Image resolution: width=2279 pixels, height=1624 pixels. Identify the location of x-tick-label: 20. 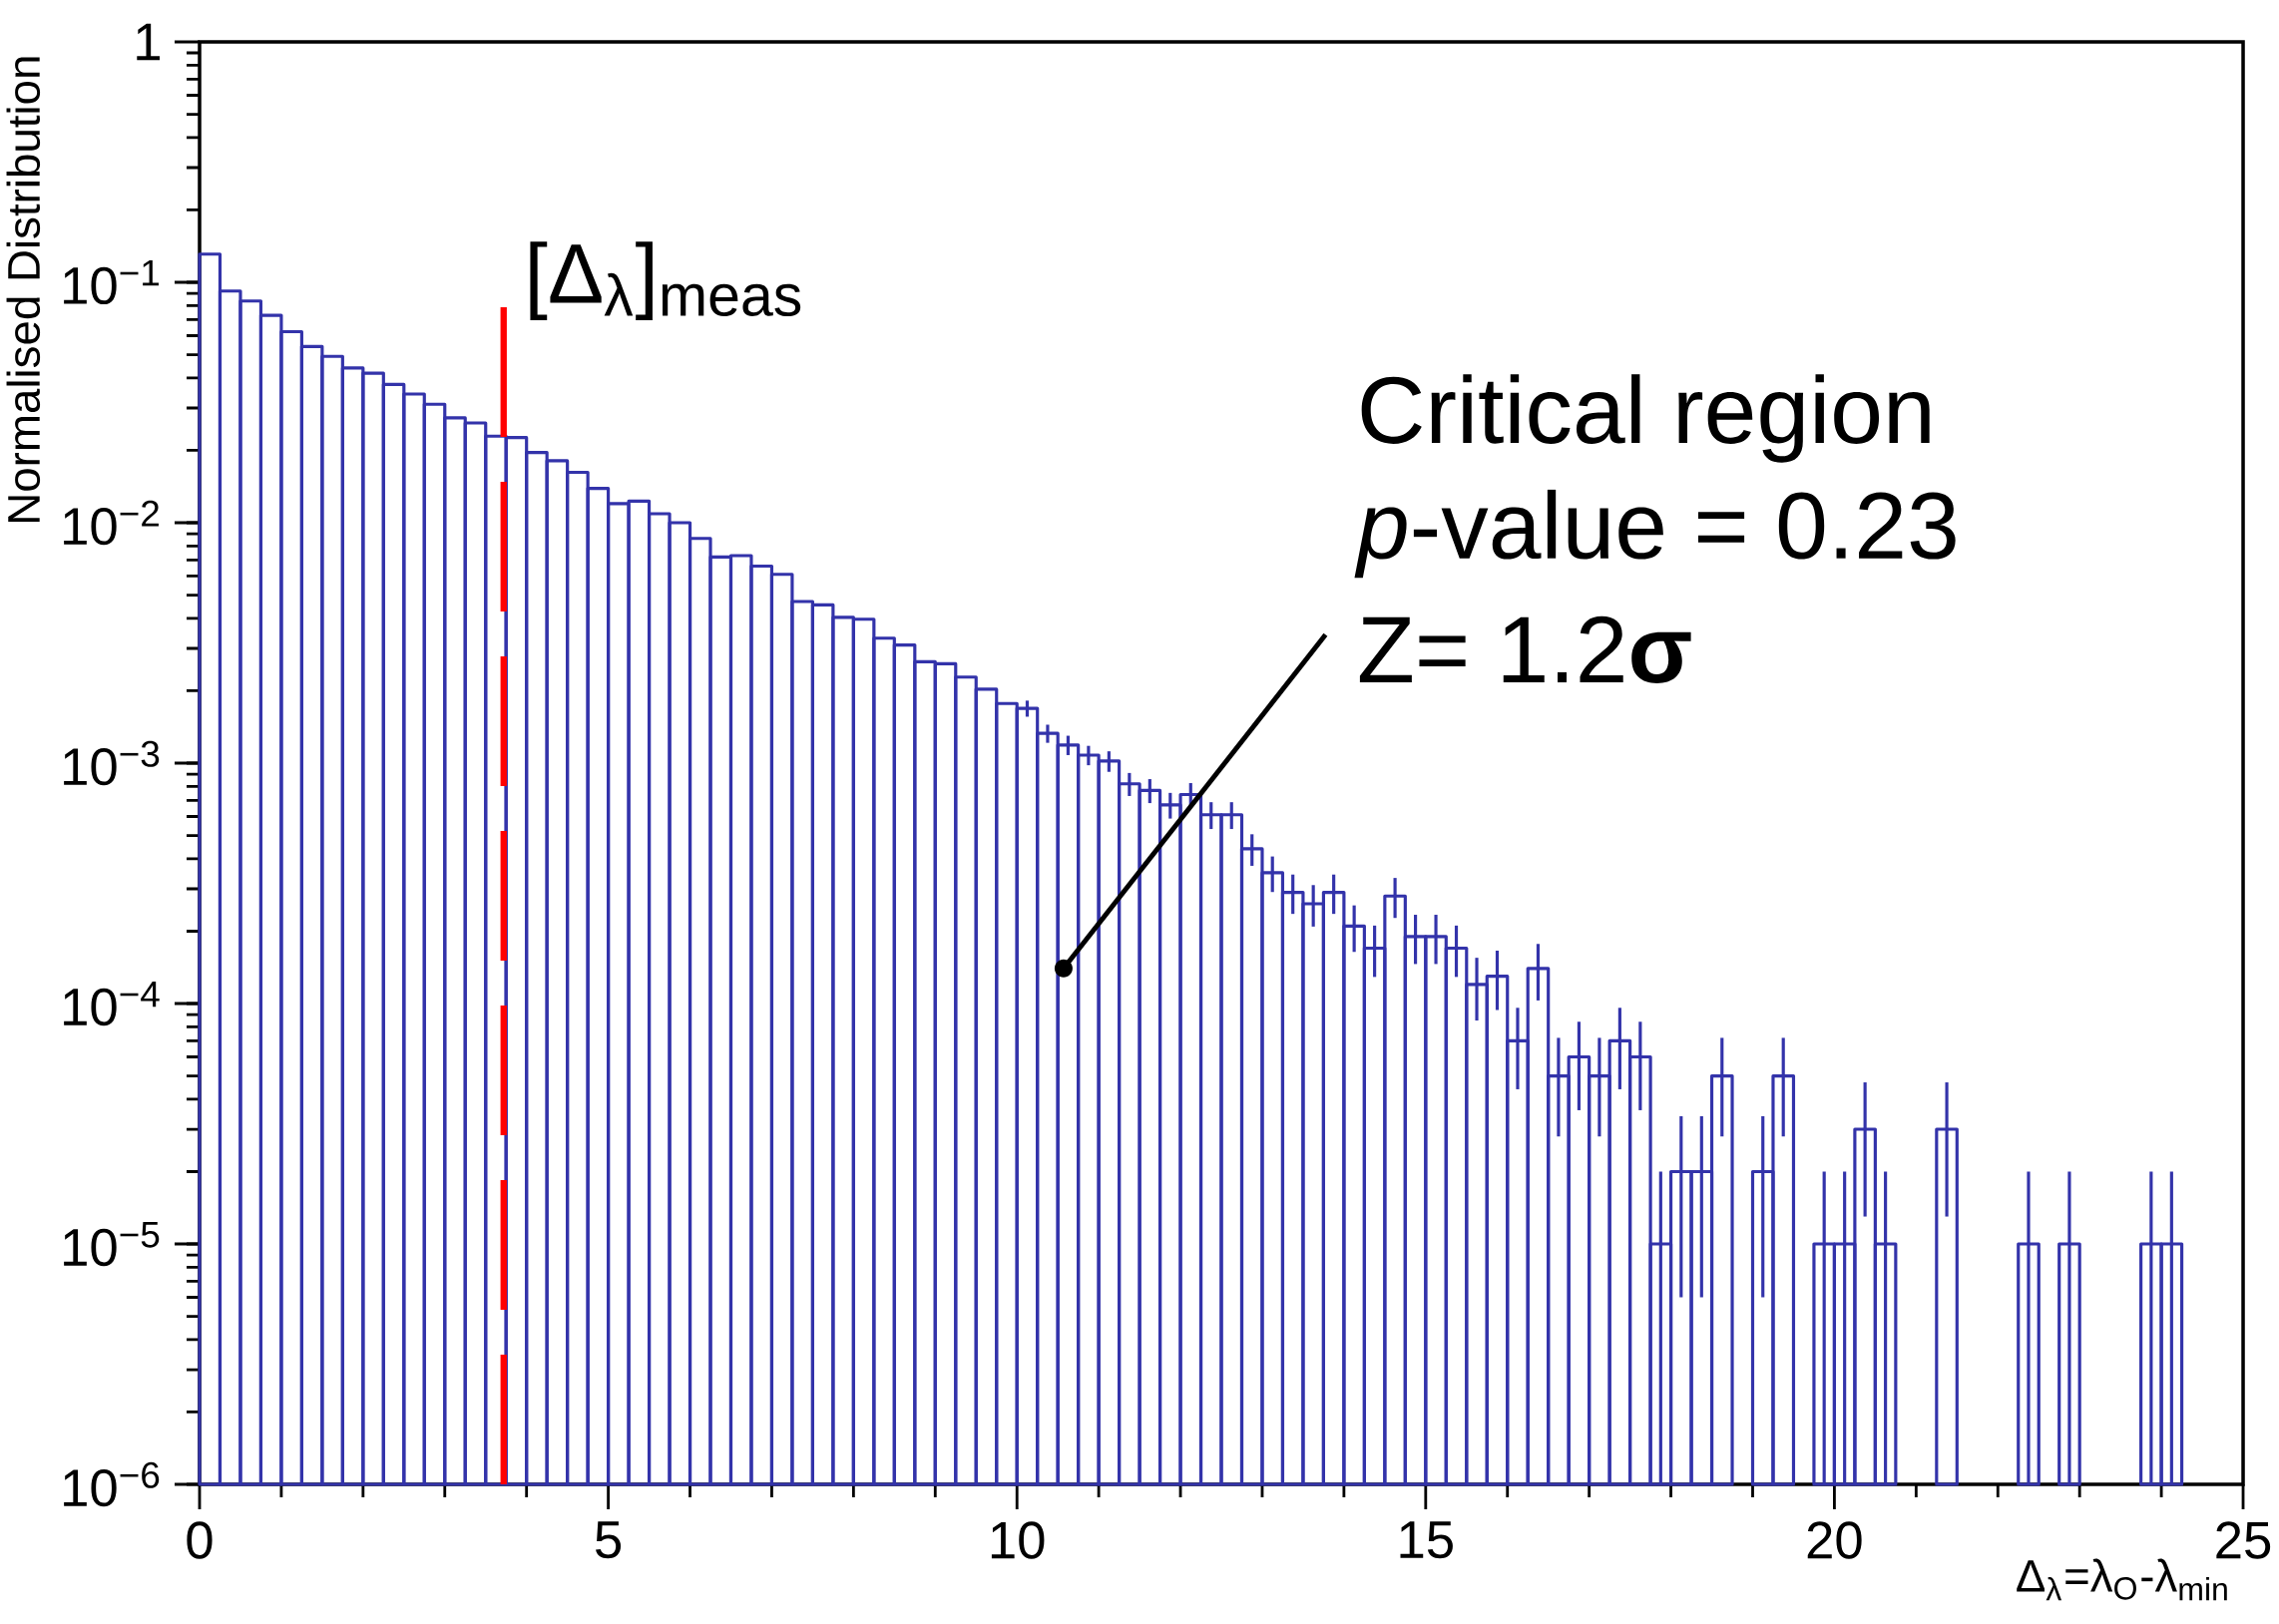
(1834, 1540).